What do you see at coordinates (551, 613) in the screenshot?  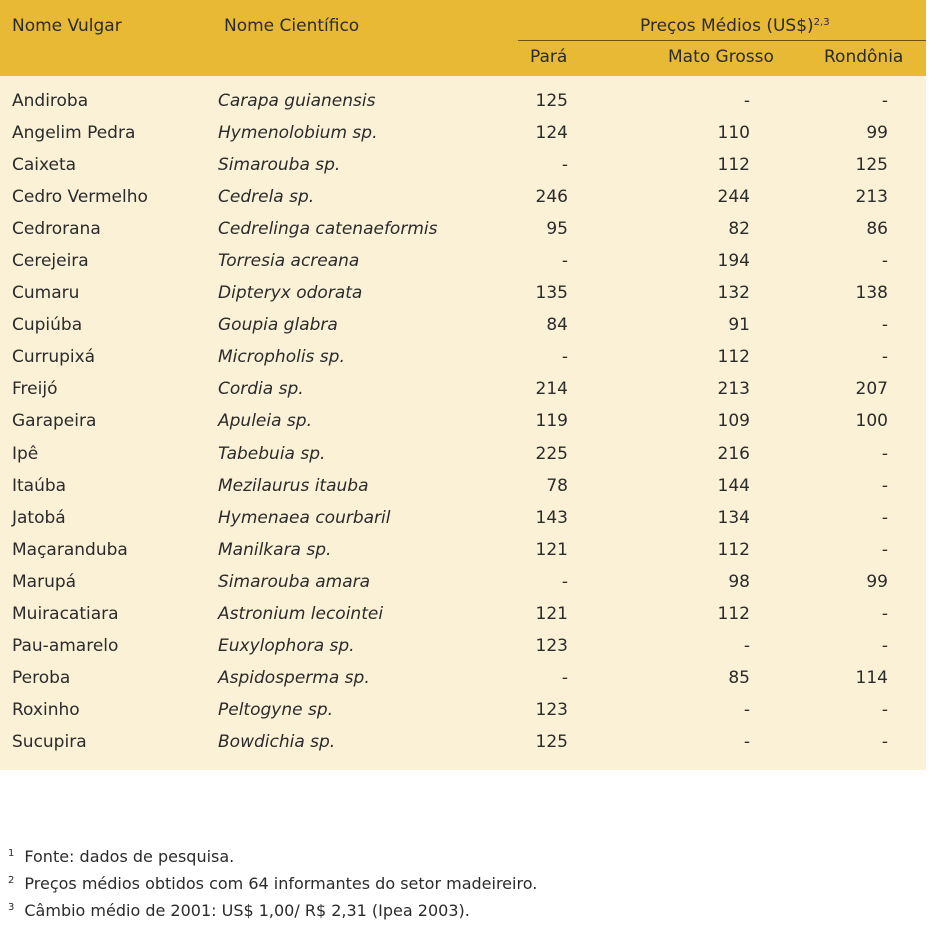 I see `cell-para: 121` at bounding box center [551, 613].